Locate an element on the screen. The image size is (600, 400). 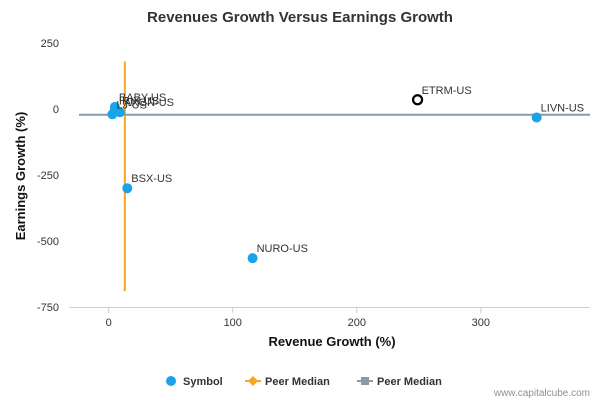
axes is located at coordinates (329, 310).